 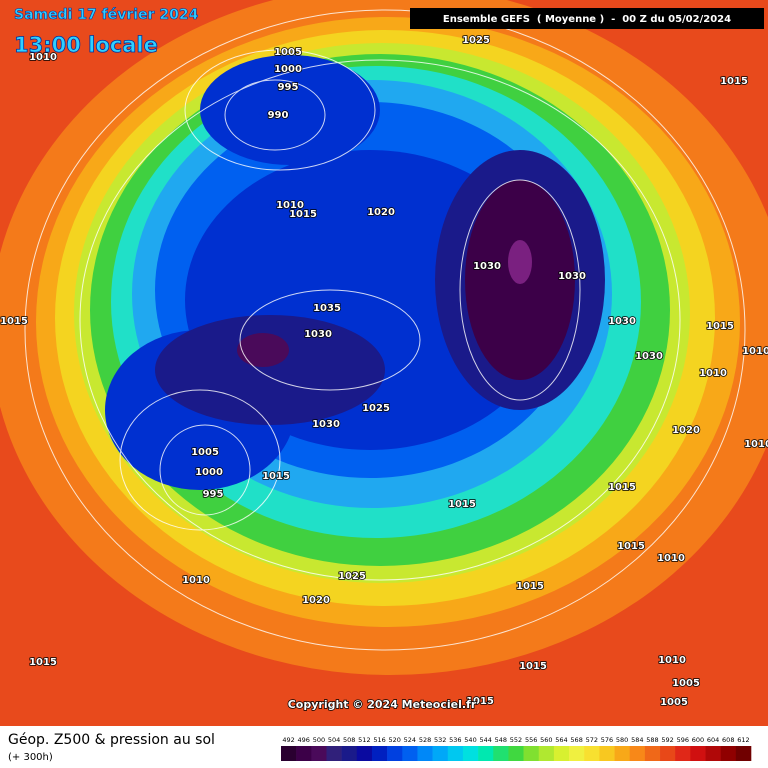 I want to click on legend-label: 520, so click(x=394, y=740).